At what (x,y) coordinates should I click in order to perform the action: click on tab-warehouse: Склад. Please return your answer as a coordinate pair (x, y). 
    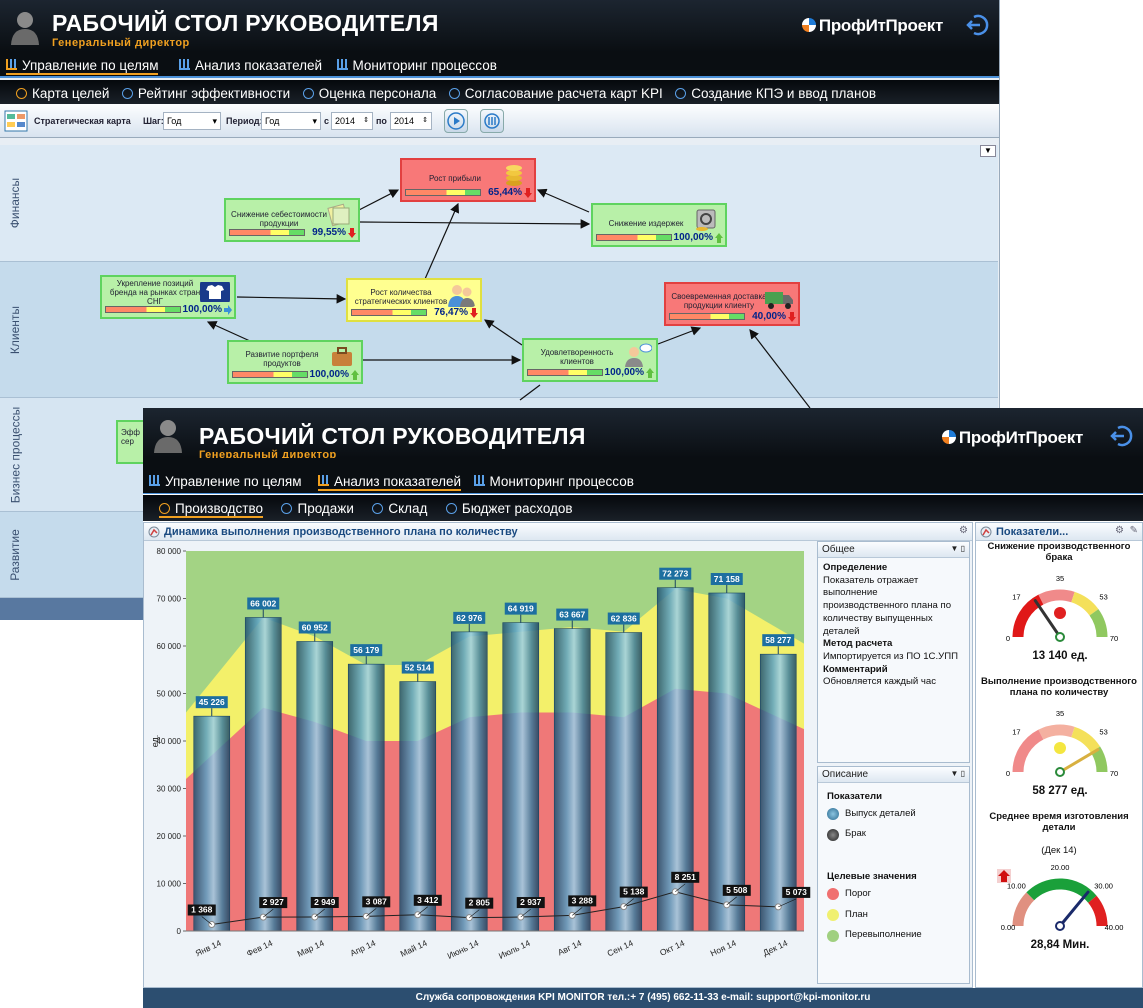
    Looking at the image, I should click on (399, 505).